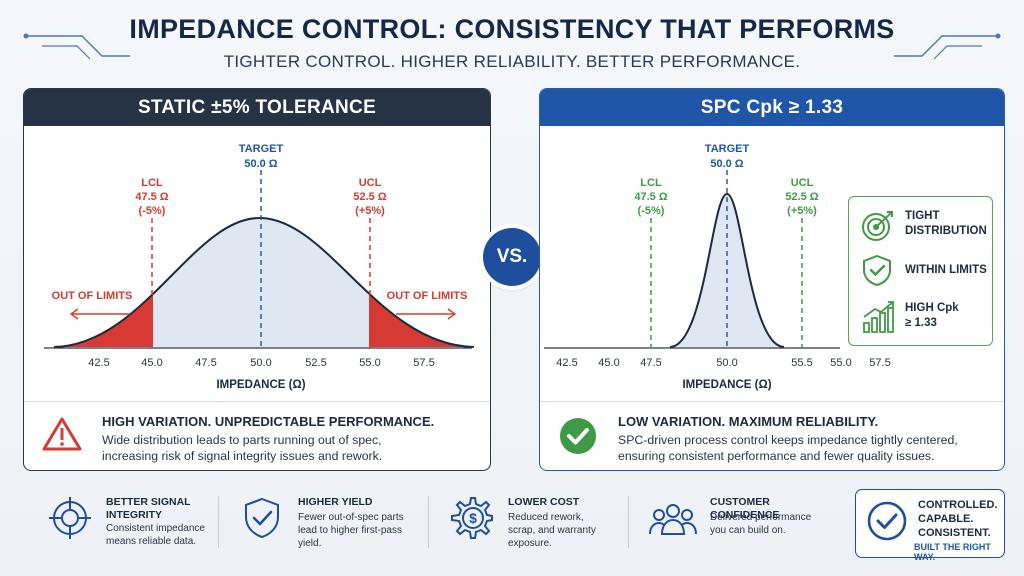 The height and width of the screenshot is (576, 1024). I want to click on note-heading: LOW VARIATION. MAXIMUM RELIABILITY., so click(748, 421).